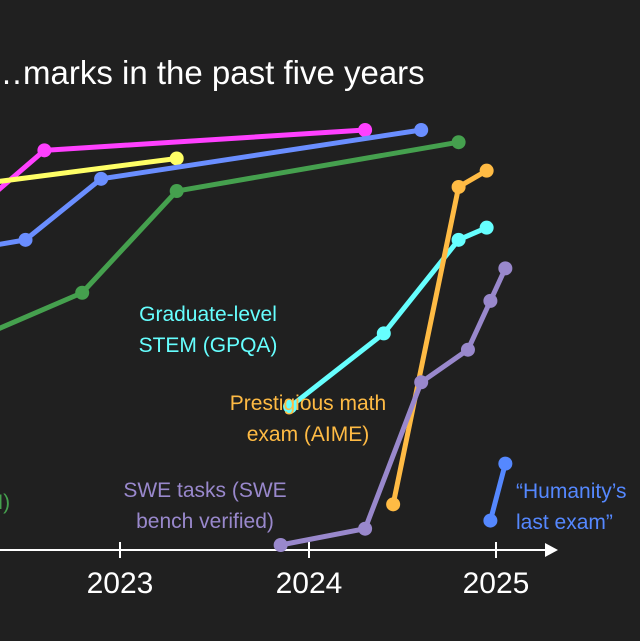 The width and height of the screenshot is (640, 641). What do you see at coordinates (309, 583) in the screenshot?
I see `x-tick-label: 2024` at bounding box center [309, 583].